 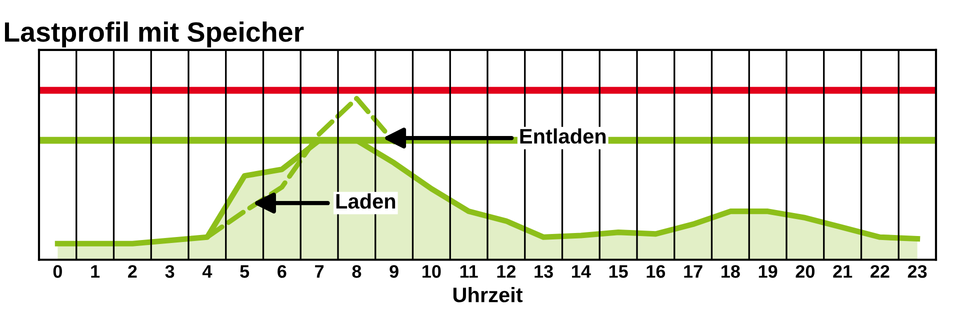 What do you see at coordinates (506, 271) in the screenshot?
I see `x-tick-label: 12` at bounding box center [506, 271].